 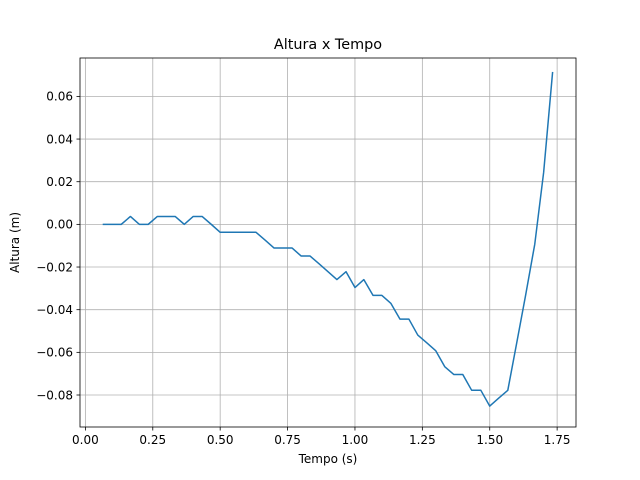 What do you see at coordinates (422, 440) in the screenshot?
I see `x-tick-label: 1.25` at bounding box center [422, 440].